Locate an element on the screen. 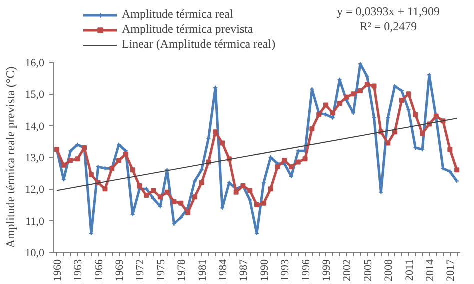 Image resolution: width=474 pixels, height=284 pixels. x-tick-label: 2005 is located at coordinates (368, 270).